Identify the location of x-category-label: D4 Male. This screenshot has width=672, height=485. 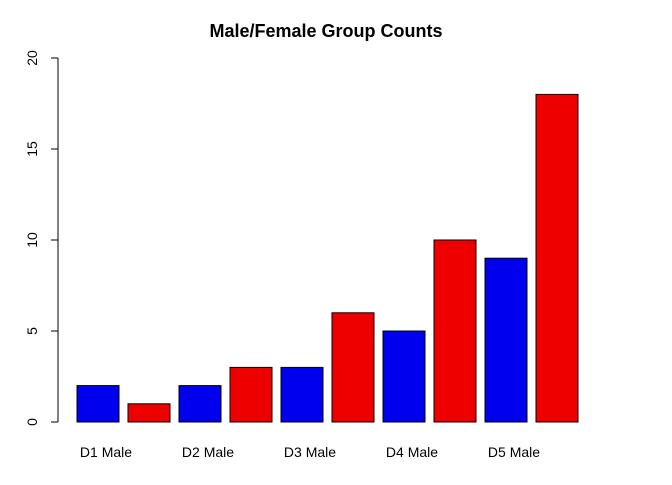
(412, 452).